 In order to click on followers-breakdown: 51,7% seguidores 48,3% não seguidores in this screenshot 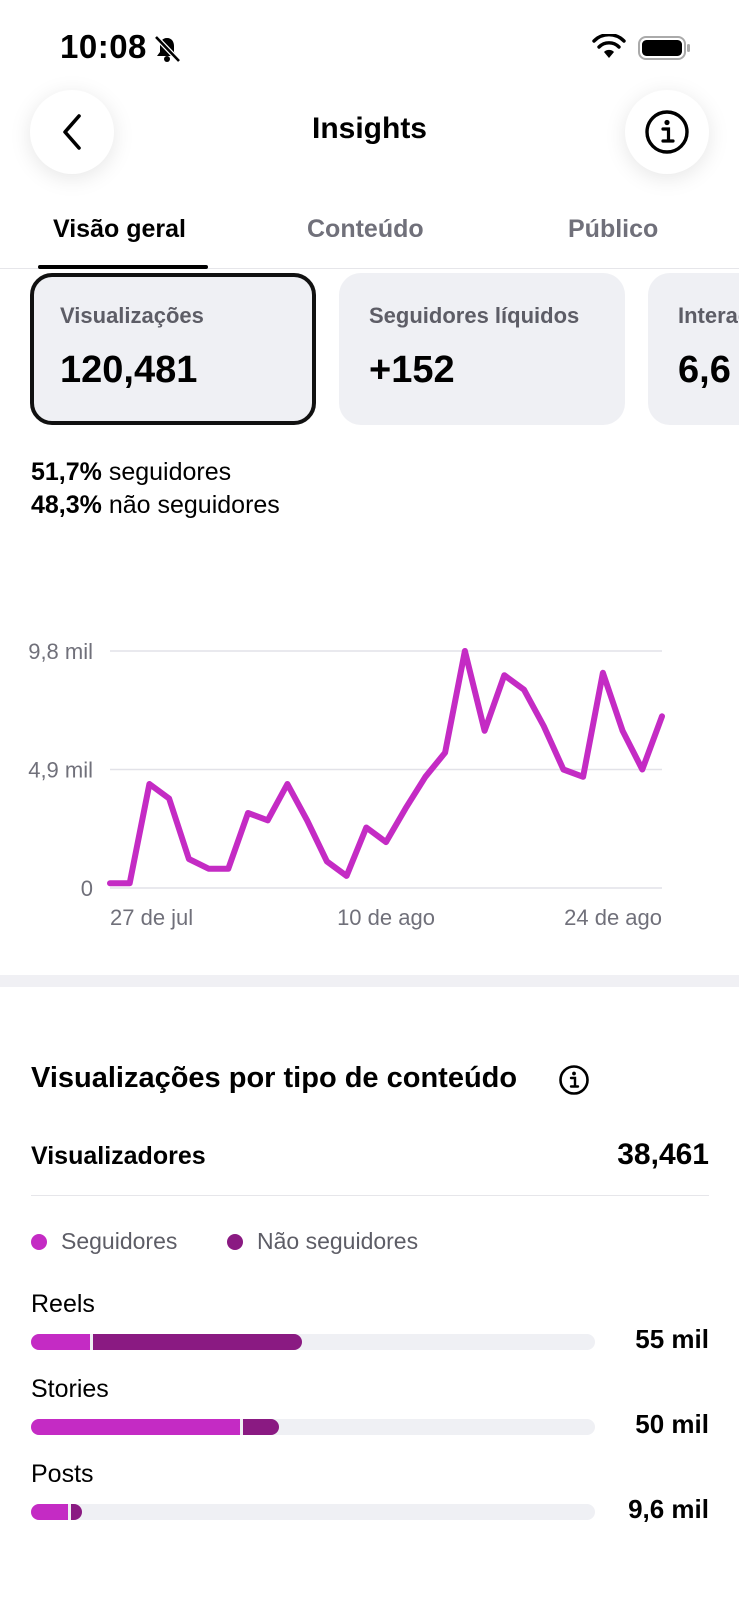, I will do `click(155, 489)`.